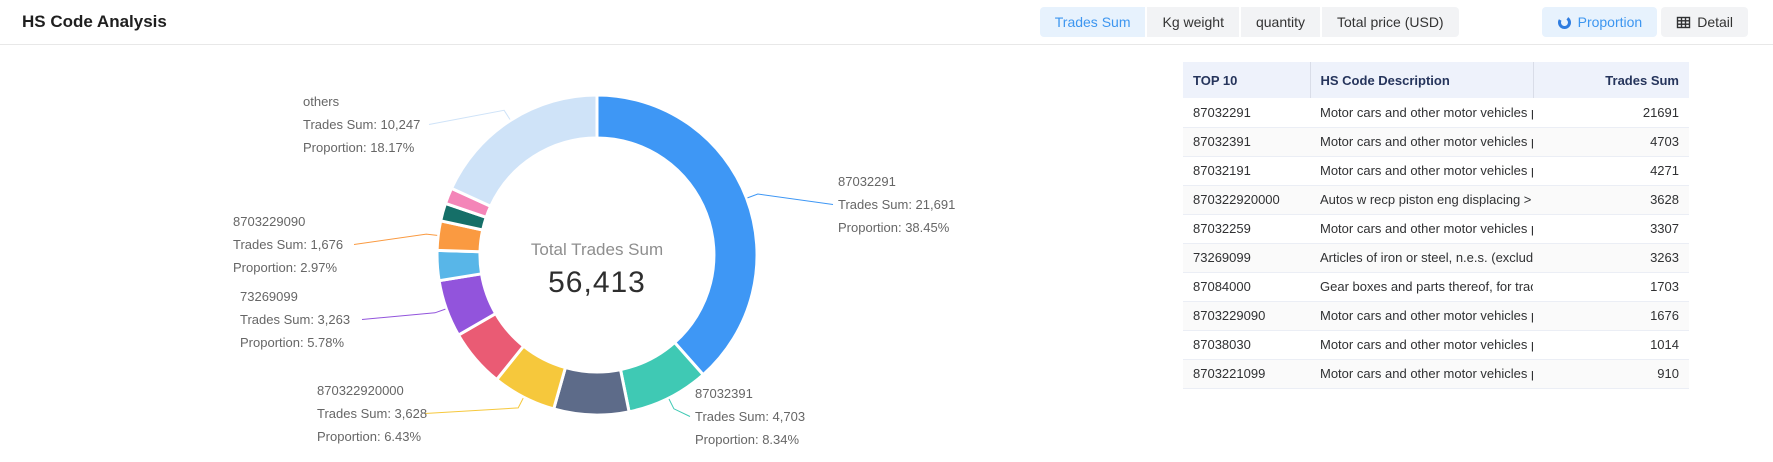 This screenshot has width=1773, height=462. What do you see at coordinates (1611, 142) in the screenshot?
I see `cell-trades-sum: 4703` at bounding box center [1611, 142].